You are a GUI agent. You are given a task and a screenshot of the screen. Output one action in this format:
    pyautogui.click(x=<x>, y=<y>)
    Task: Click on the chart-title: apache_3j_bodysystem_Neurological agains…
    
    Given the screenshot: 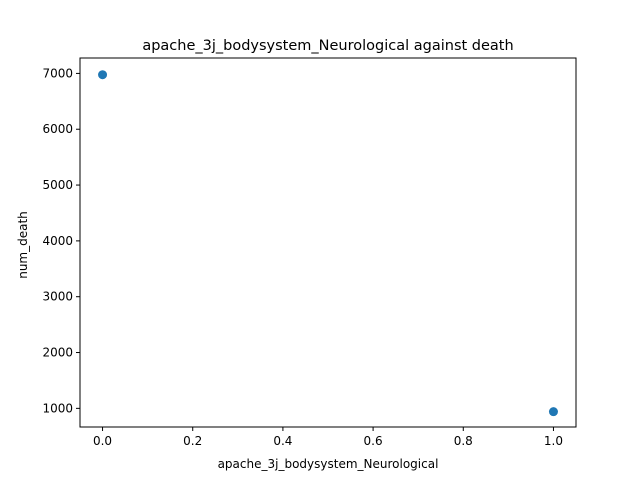 What is the action you would take?
    pyautogui.click(x=327, y=46)
    